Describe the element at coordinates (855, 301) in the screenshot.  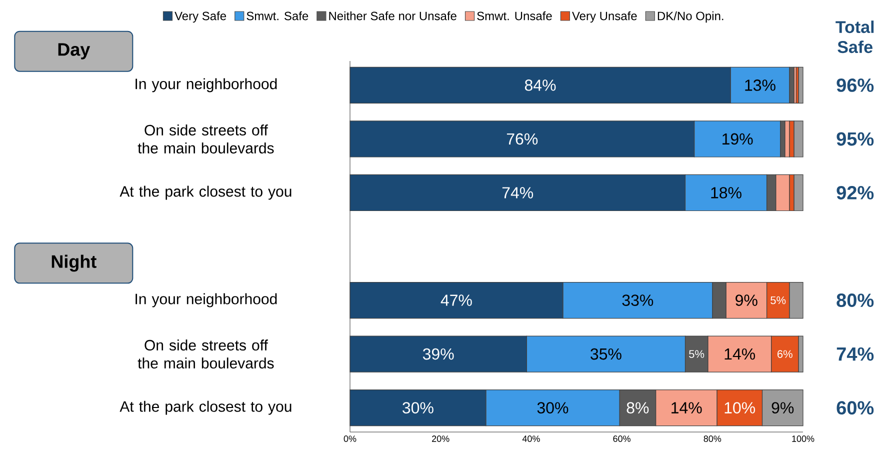
I see `text: 80%` at that location.